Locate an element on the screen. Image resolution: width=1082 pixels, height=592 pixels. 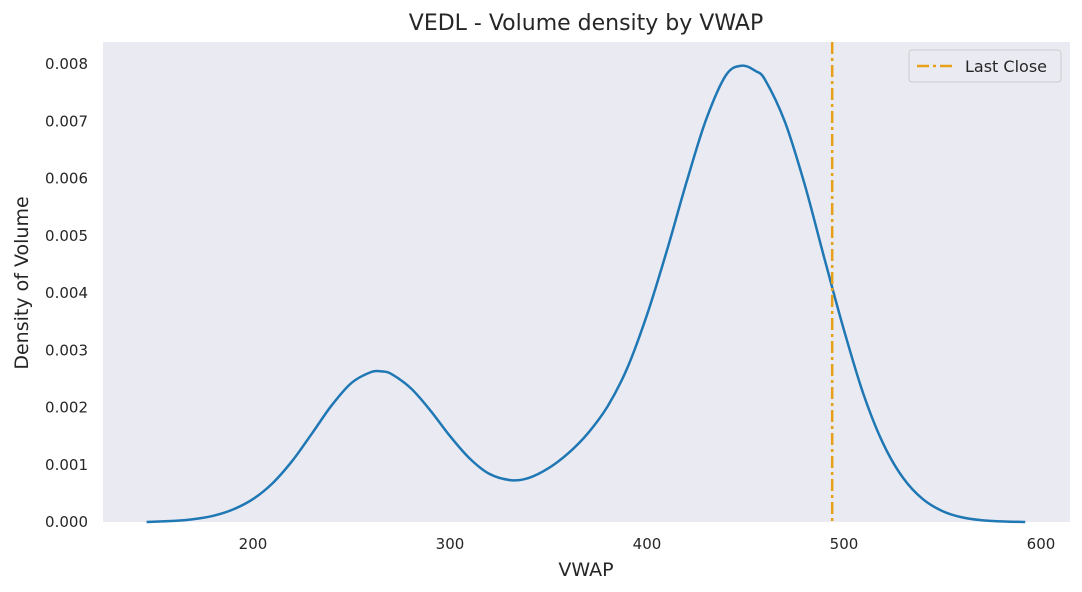
legend: Last Close is located at coordinates (985, 66).